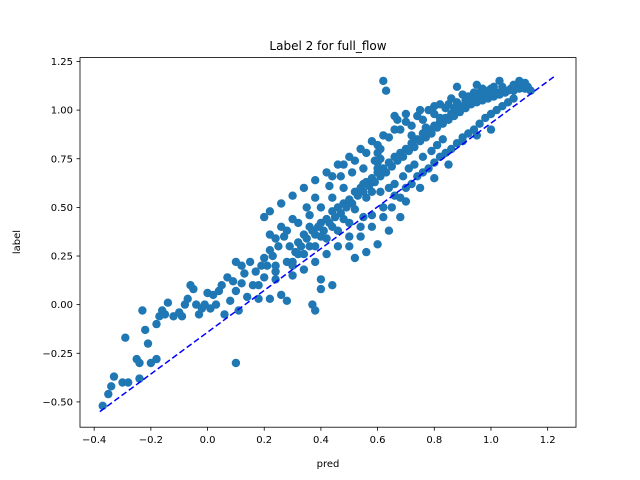  Describe the element at coordinates (17, 242) in the screenshot. I see `y-axis-label: label` at that location.